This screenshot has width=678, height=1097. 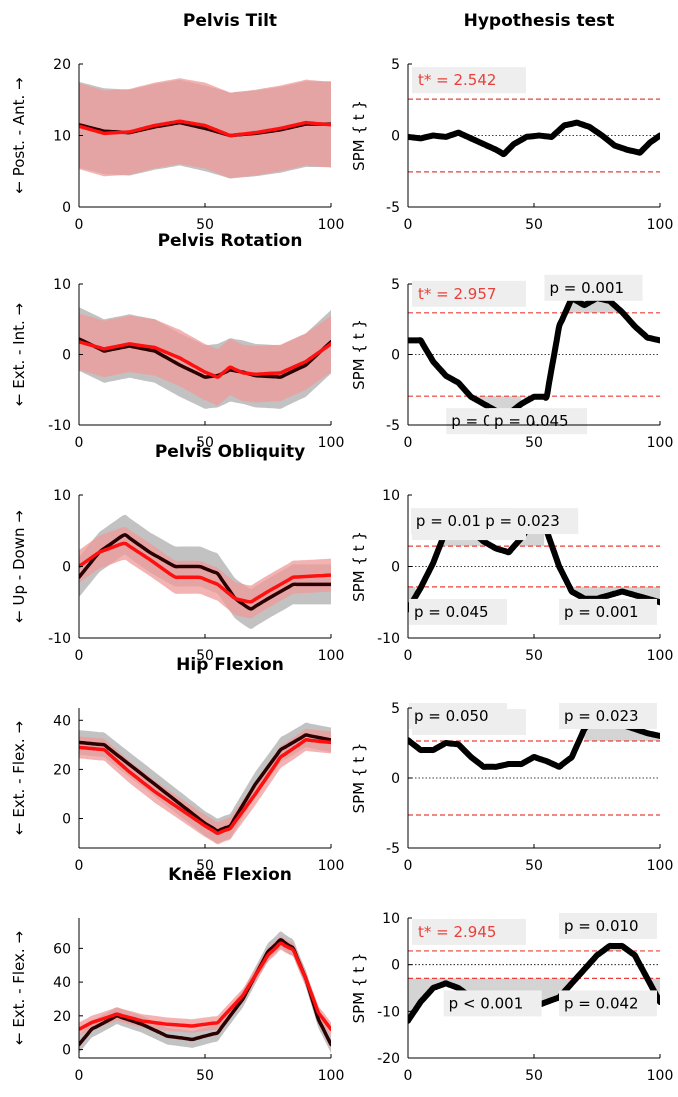 I want to click on panel-title: Hip Flexion, so click(x=230, y=665).